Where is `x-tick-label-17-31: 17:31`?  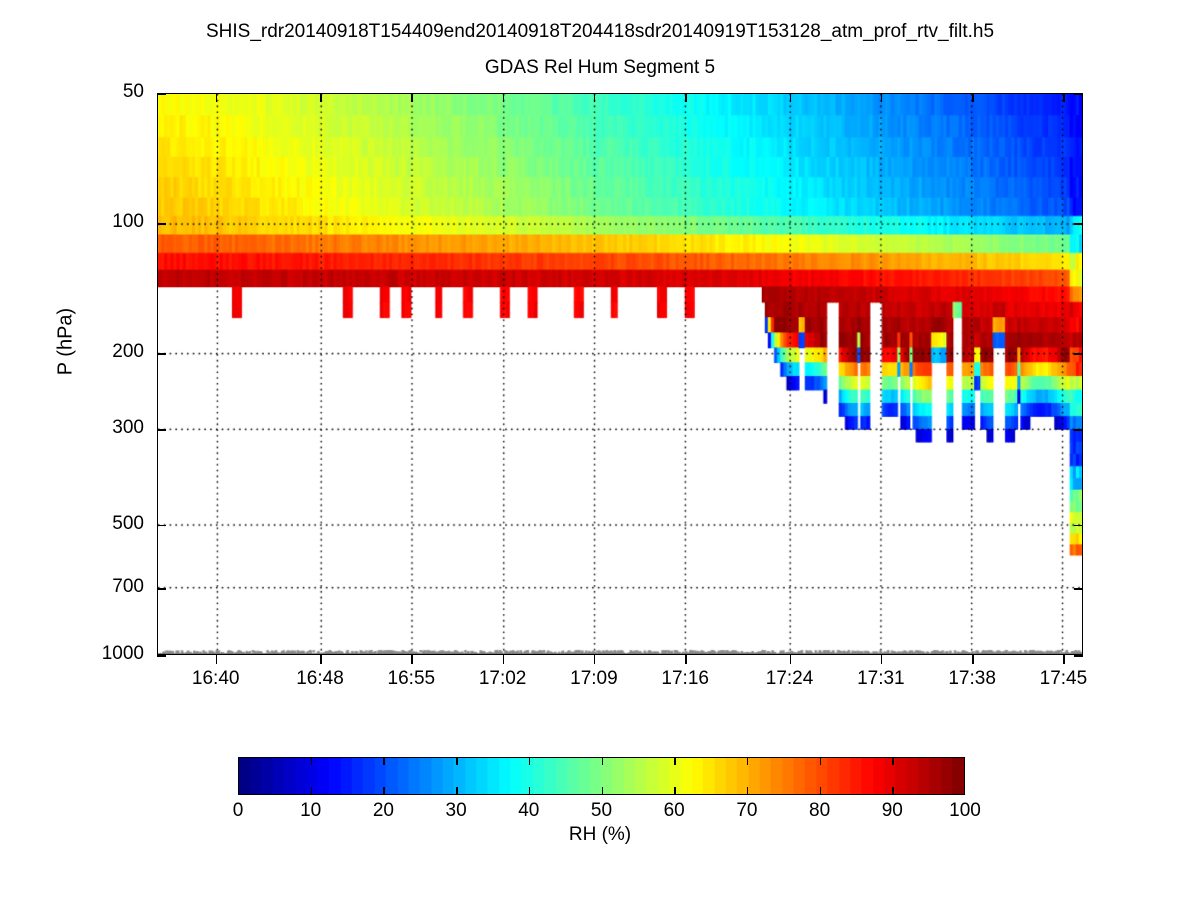 x-tick-label-17-31: 17:31 is located at coordinates (881, 678).